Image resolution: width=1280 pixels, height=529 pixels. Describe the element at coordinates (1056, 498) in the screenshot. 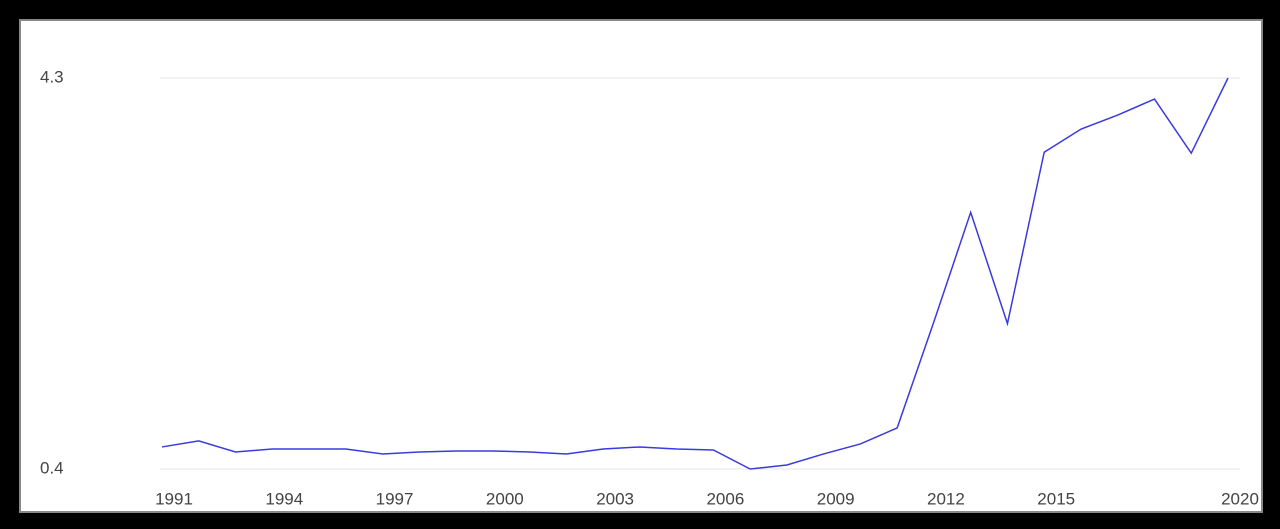

I see `x-tick-label: 2015` at that location.